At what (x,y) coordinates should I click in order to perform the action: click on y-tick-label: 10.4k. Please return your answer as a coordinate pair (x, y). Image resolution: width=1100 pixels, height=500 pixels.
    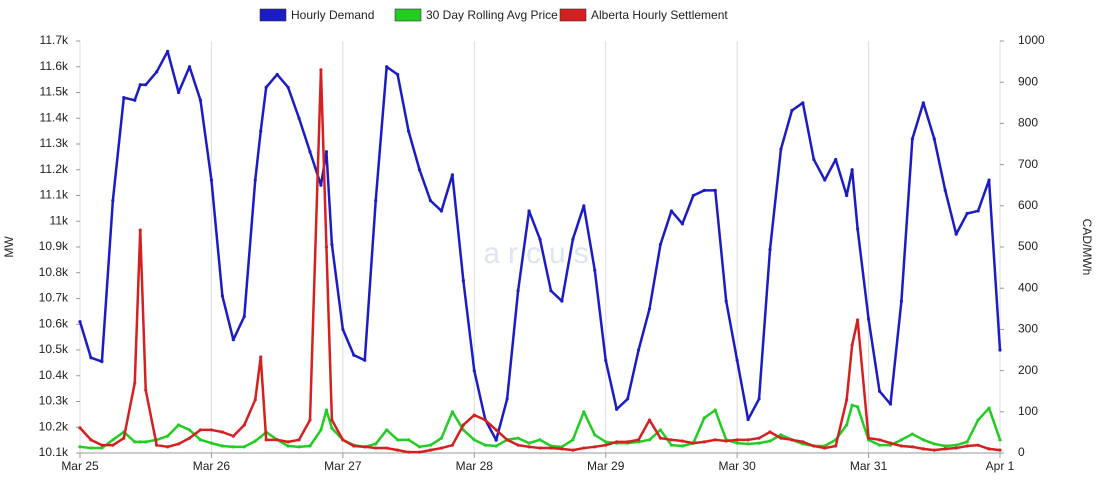
    Looking at the image, I should click on (54, 375).